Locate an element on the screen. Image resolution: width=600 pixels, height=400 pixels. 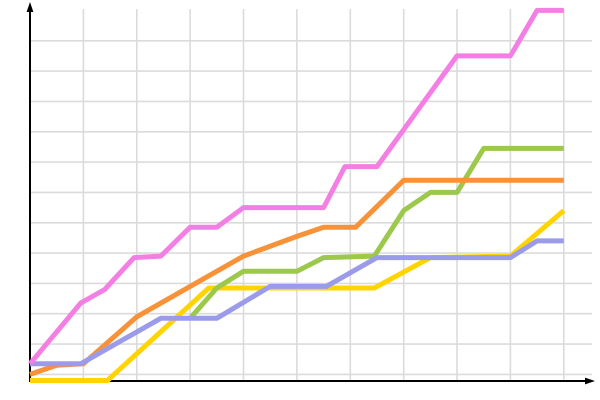
y-axis-arrow-icon is located at coordinates (30, 7).